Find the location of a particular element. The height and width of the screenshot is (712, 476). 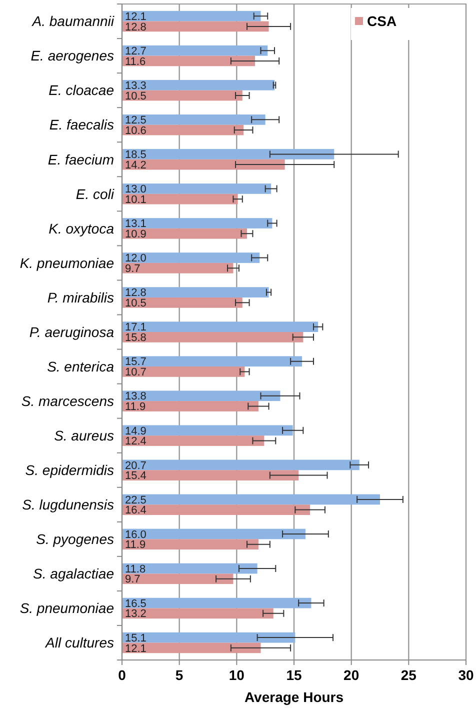

y-tick-label: P. mirabilis is located at coordinates (80, 297).